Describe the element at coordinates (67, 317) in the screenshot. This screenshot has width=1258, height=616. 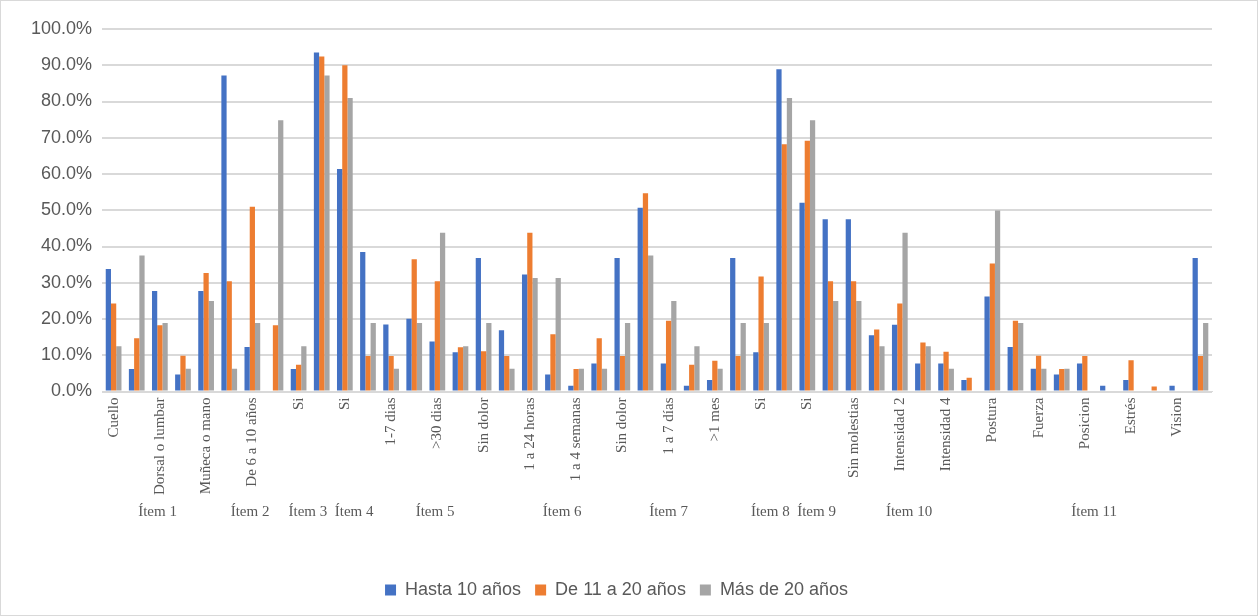
I see `y-tick-label: 20.0%` at that location.